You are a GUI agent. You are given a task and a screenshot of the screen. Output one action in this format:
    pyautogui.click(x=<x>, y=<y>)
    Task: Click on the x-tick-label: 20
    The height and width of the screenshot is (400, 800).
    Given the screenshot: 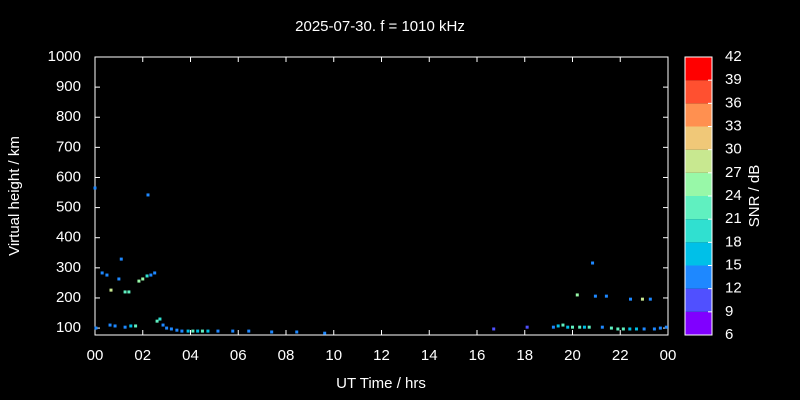 What is the action you would take?
    pyautogui.click(x=572, y=355)
    